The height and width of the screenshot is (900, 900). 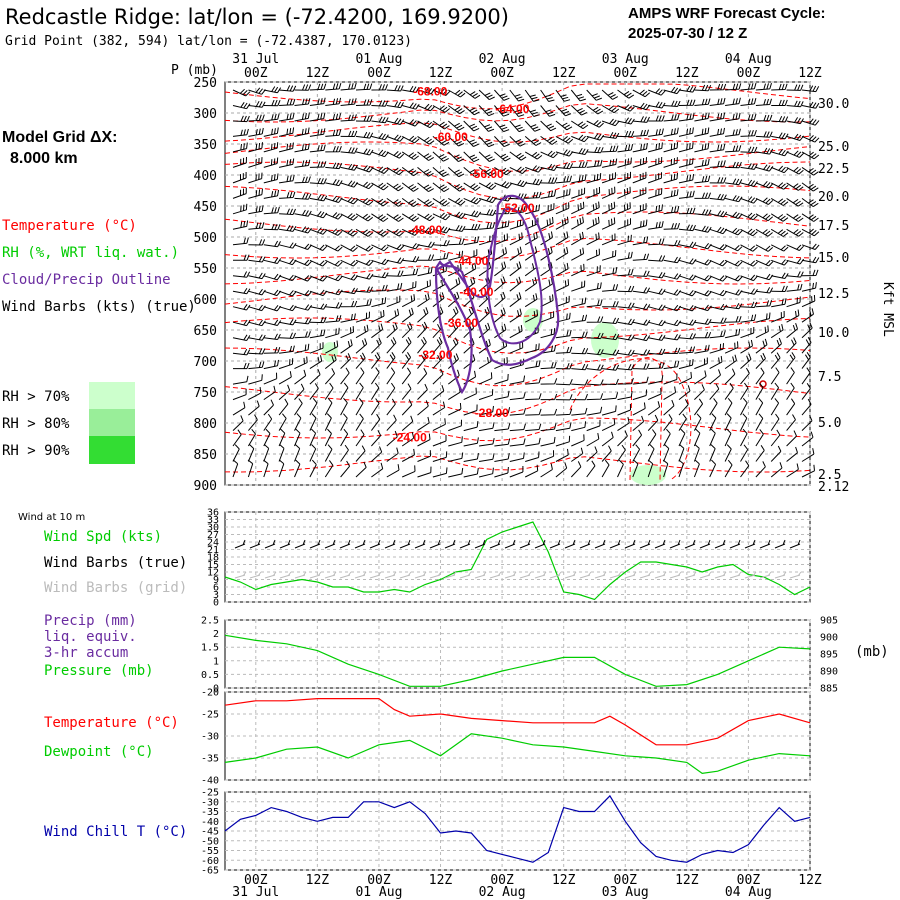 What do you see at coordinates (517, 561) in the screenshot?
I see `wind-speed-line` at bounding box center [517, 561].